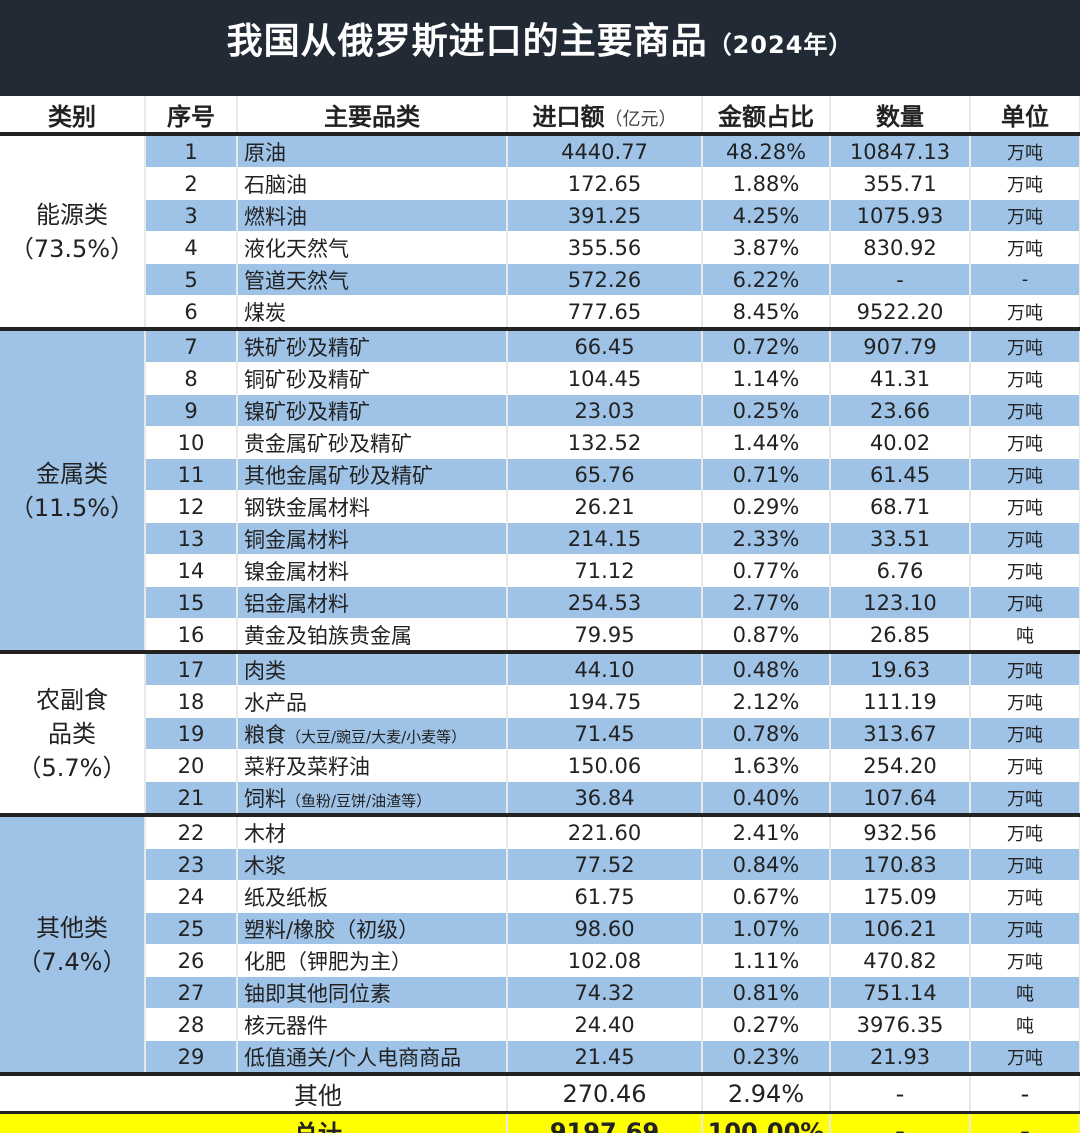 This screenshot has height=1133, width=1080. I want to click on category-share: （73.5%）, so click(72, 248).